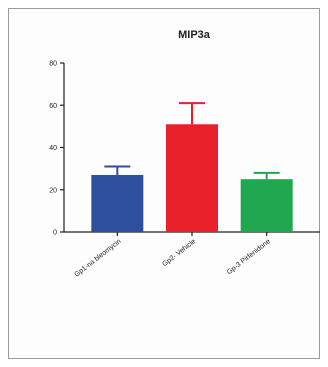 This screenshot has height=367, width=328. I want to click on y-axis: 0 20 40 60 80, so click(57, 149).